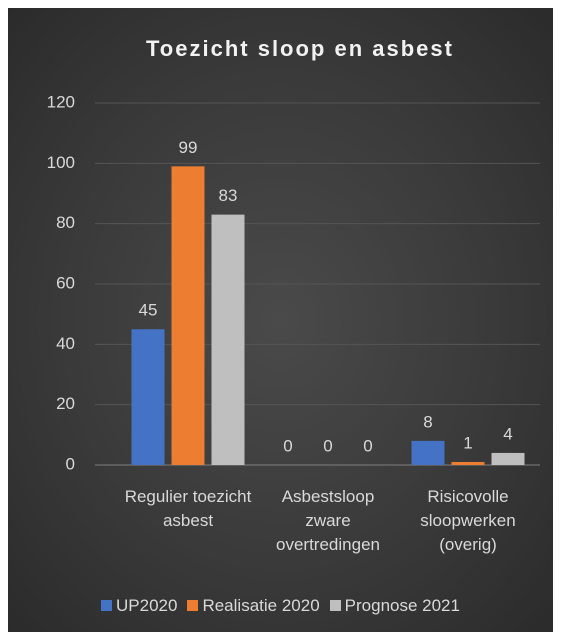  Describe the element at coordinates (402, 605) in the screenshot. I see `legend-label: Prognose 2021` at that location.